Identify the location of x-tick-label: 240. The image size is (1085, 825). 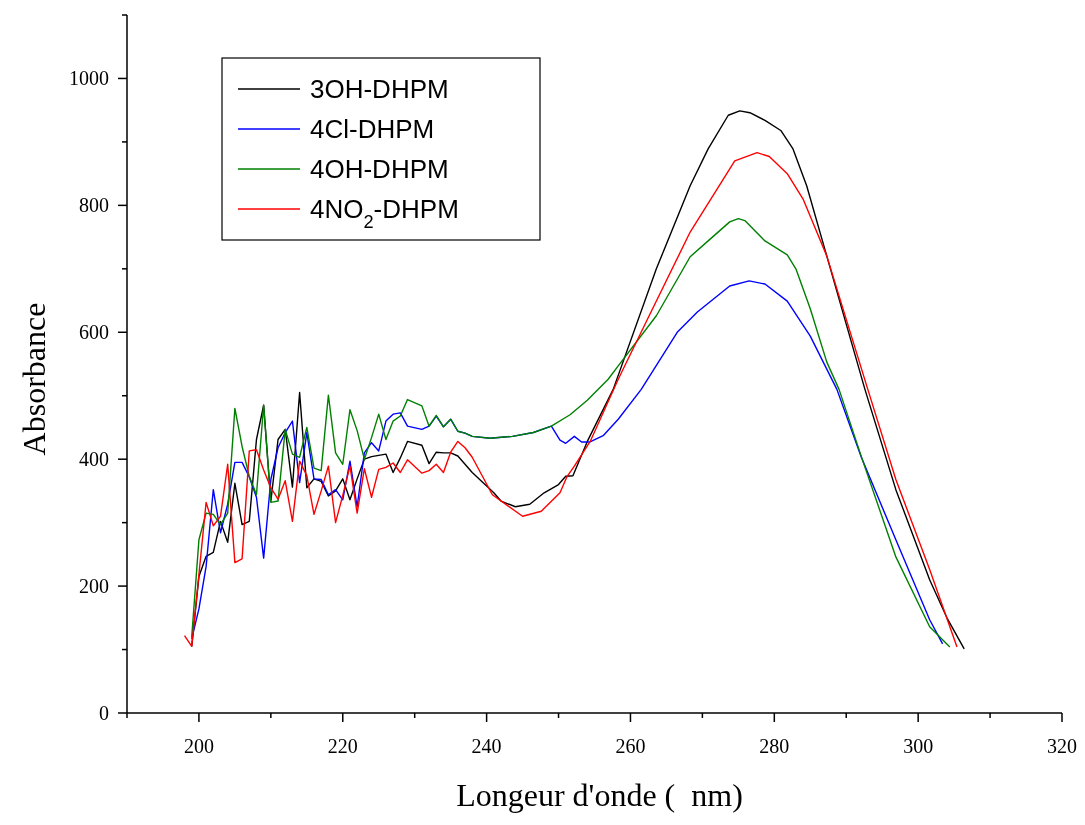
(486, 746).